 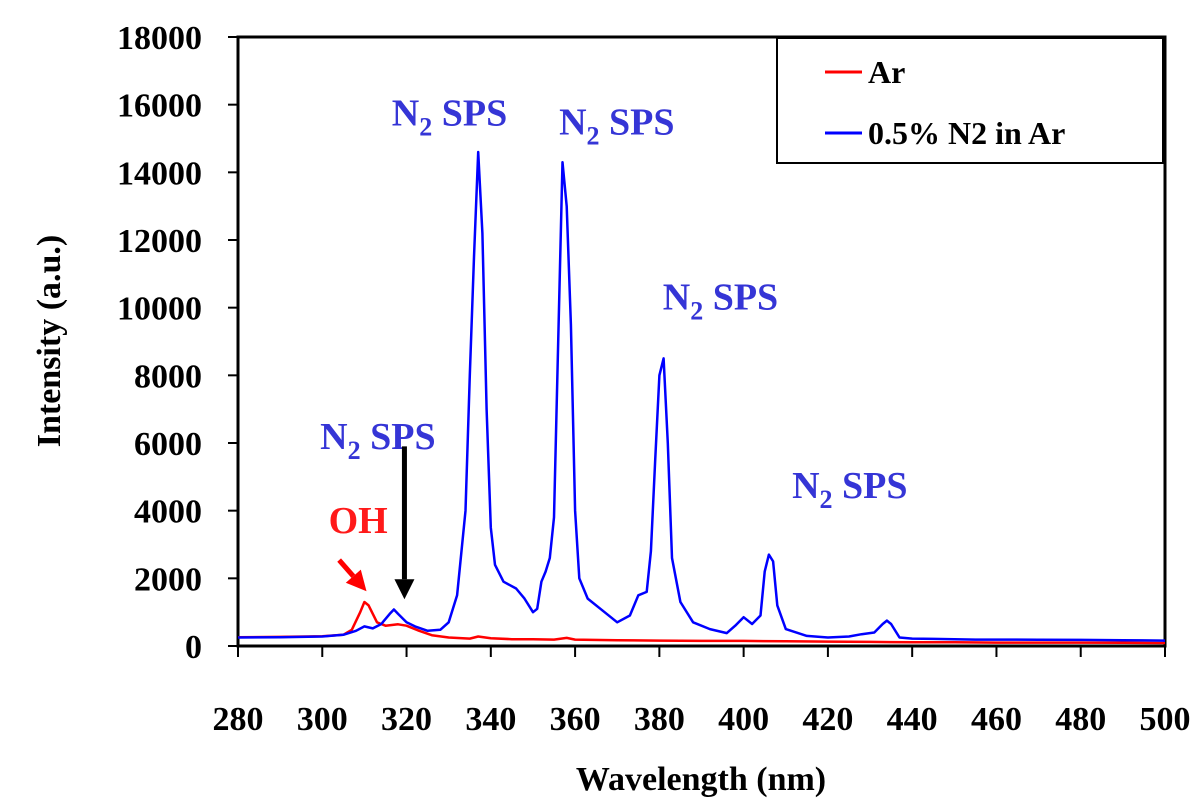 I want to click on legend-label-n2-in-ar: 0.5% N2 in Ar, so click(x=966, y=133).